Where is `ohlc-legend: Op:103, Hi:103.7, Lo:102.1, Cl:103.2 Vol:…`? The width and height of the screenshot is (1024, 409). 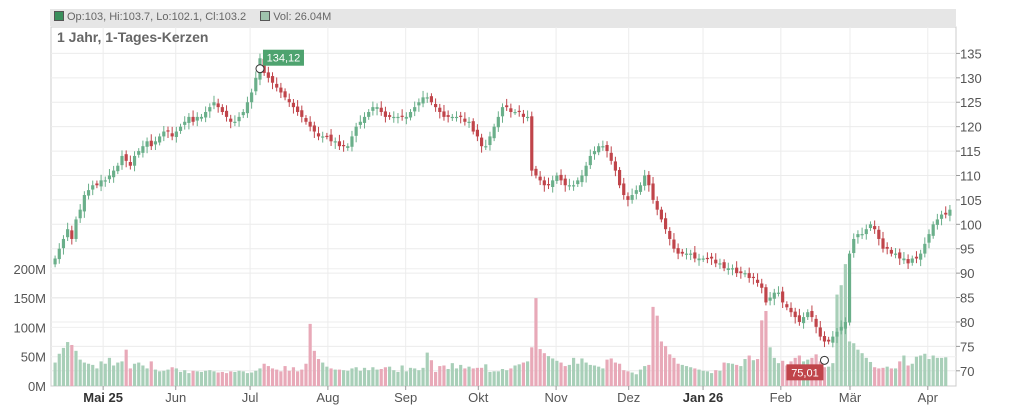 ohlc-legend: Op:103, Hi:103.7, Lo:102.1, Cl:103.2 Vol:… is located at coordinates (503, 17).